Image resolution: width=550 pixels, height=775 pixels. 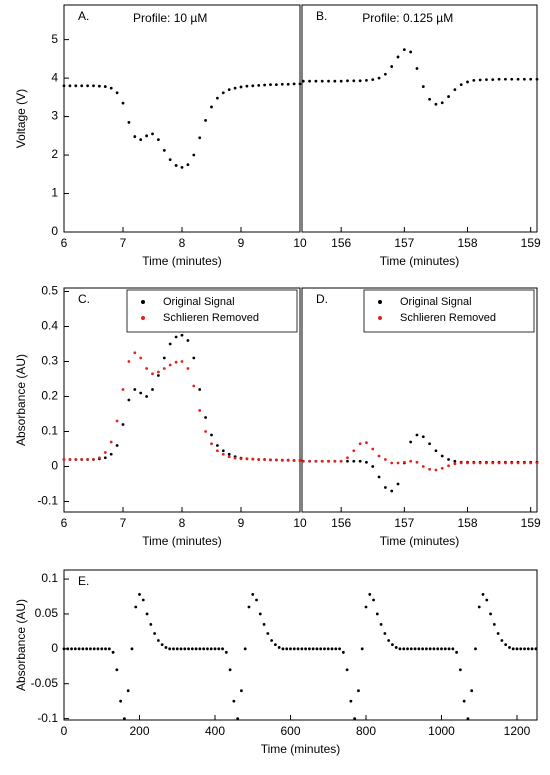 What do you see at coordinates (531, 243) in the screenshot?
I see `x-tick-label: 159` at bounding box center [531, 243].